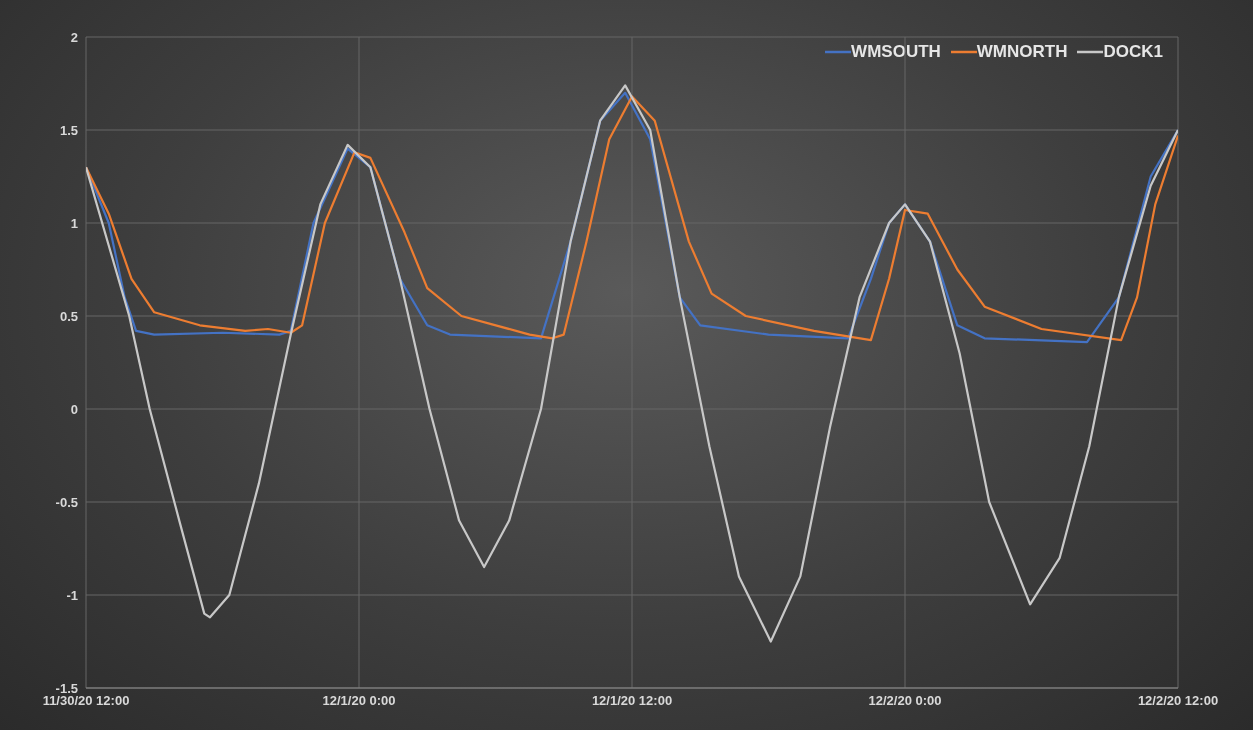 This screenshot has width=1253, height=730. I want to click on x-tick-label: 12/1/20 12:00, so click(632, 701).